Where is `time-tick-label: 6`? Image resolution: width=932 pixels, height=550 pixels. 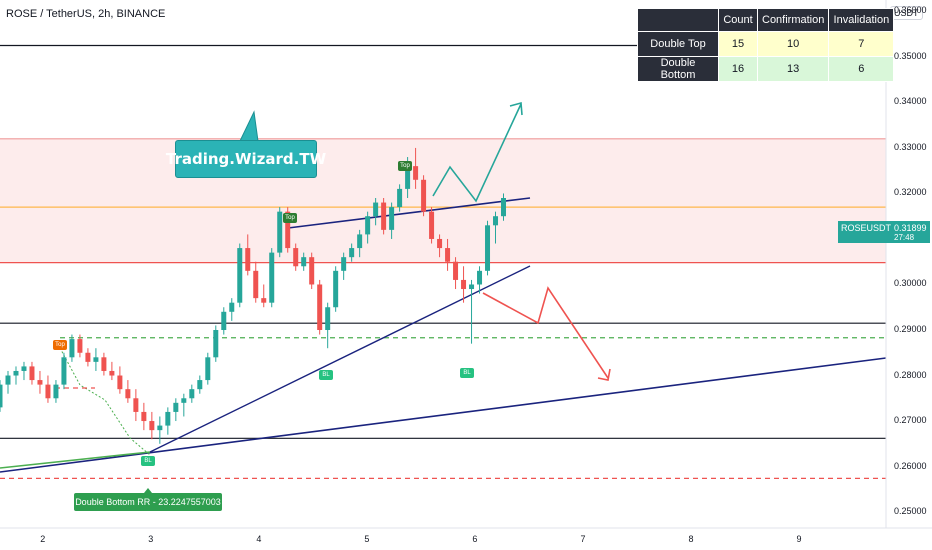 time-tick-label: 6 is located at coordinates (475, 539).